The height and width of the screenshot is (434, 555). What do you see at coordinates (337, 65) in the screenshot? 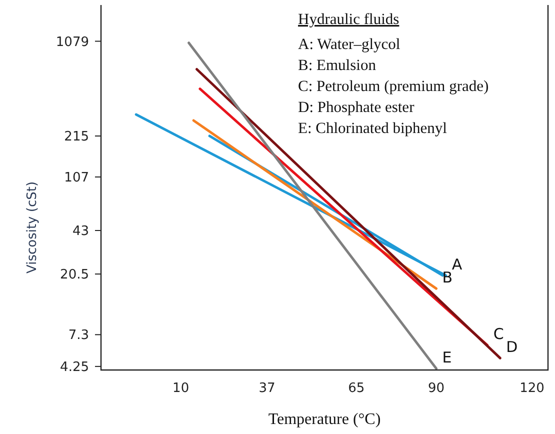
I see `annotation: B: Emulsion` at bounding box center [337, 65].